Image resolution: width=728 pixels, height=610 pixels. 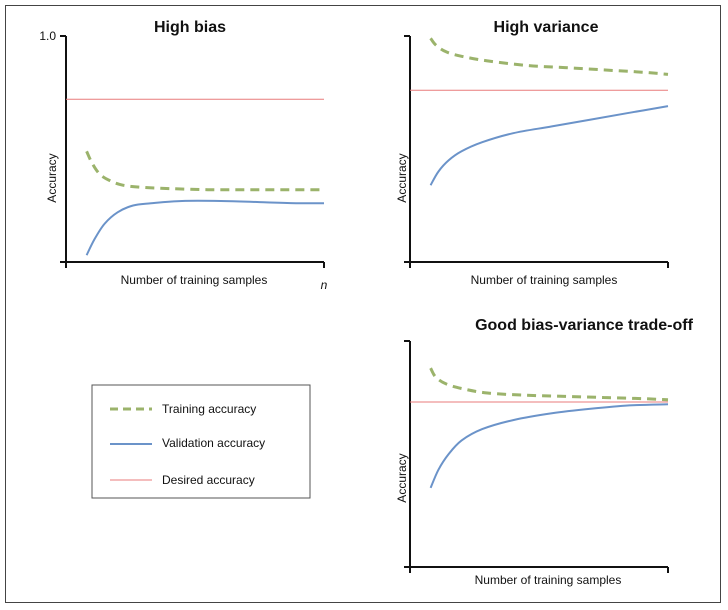 What do you see at coordinates (213, 443) in the screenshot?
I see `legend-label-validation: Validation accuracy` at bounding box center [213, 443].